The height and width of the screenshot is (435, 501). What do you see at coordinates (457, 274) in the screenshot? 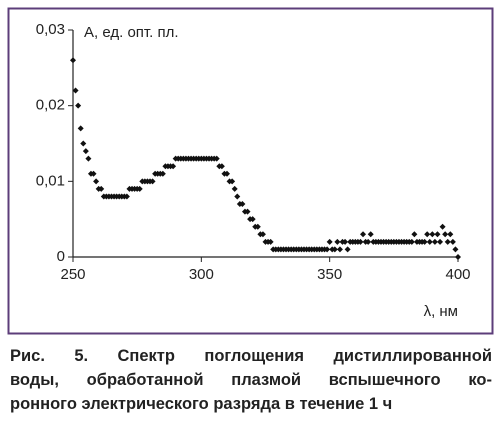
I see `x-tick-label: 400` at bounding box center [457, 274].